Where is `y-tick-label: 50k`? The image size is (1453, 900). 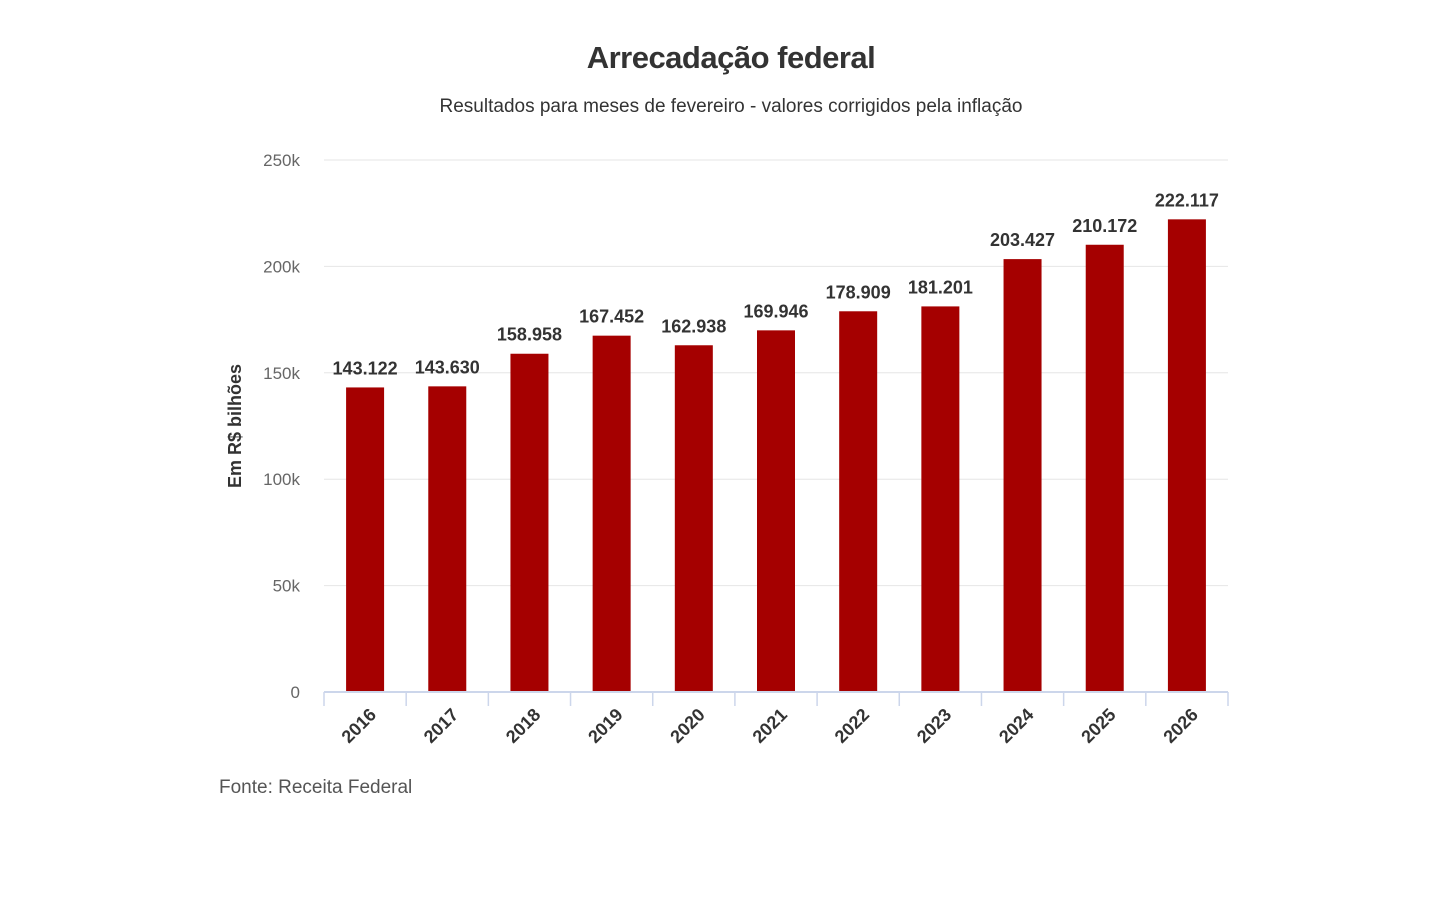 y-tick-label: 50k is located at coordinates (287, 586).